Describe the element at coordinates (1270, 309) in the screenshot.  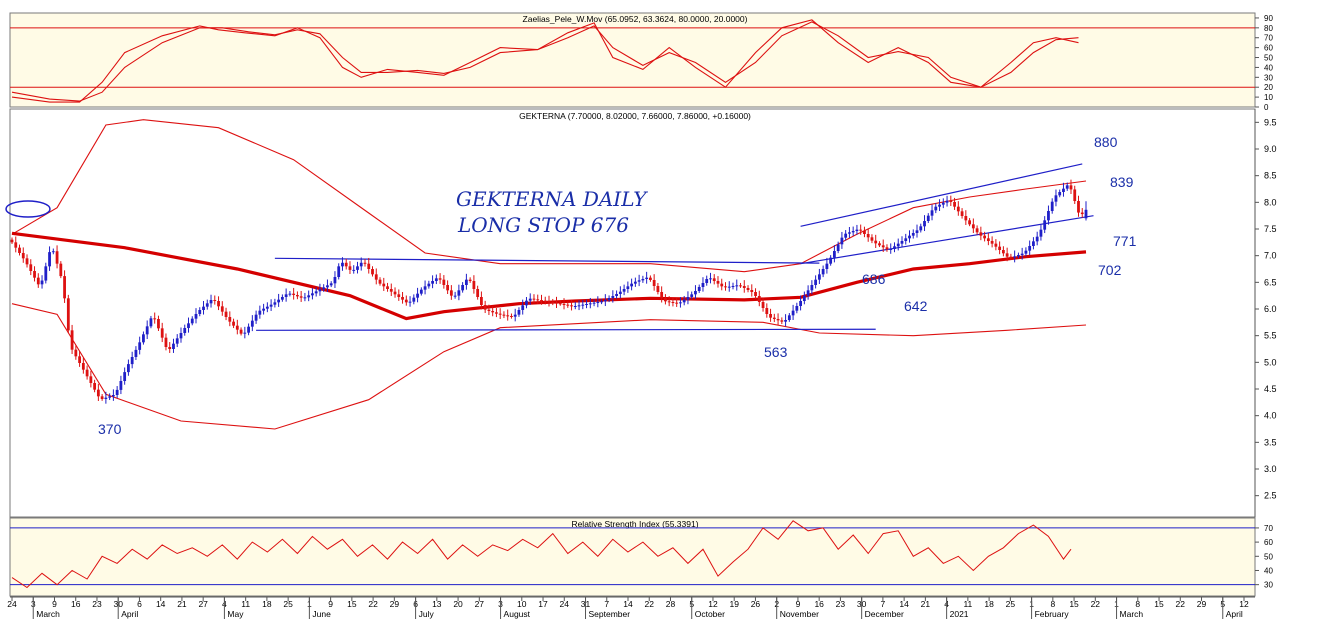
I see `price-ytick-label: 6.0` at that location.